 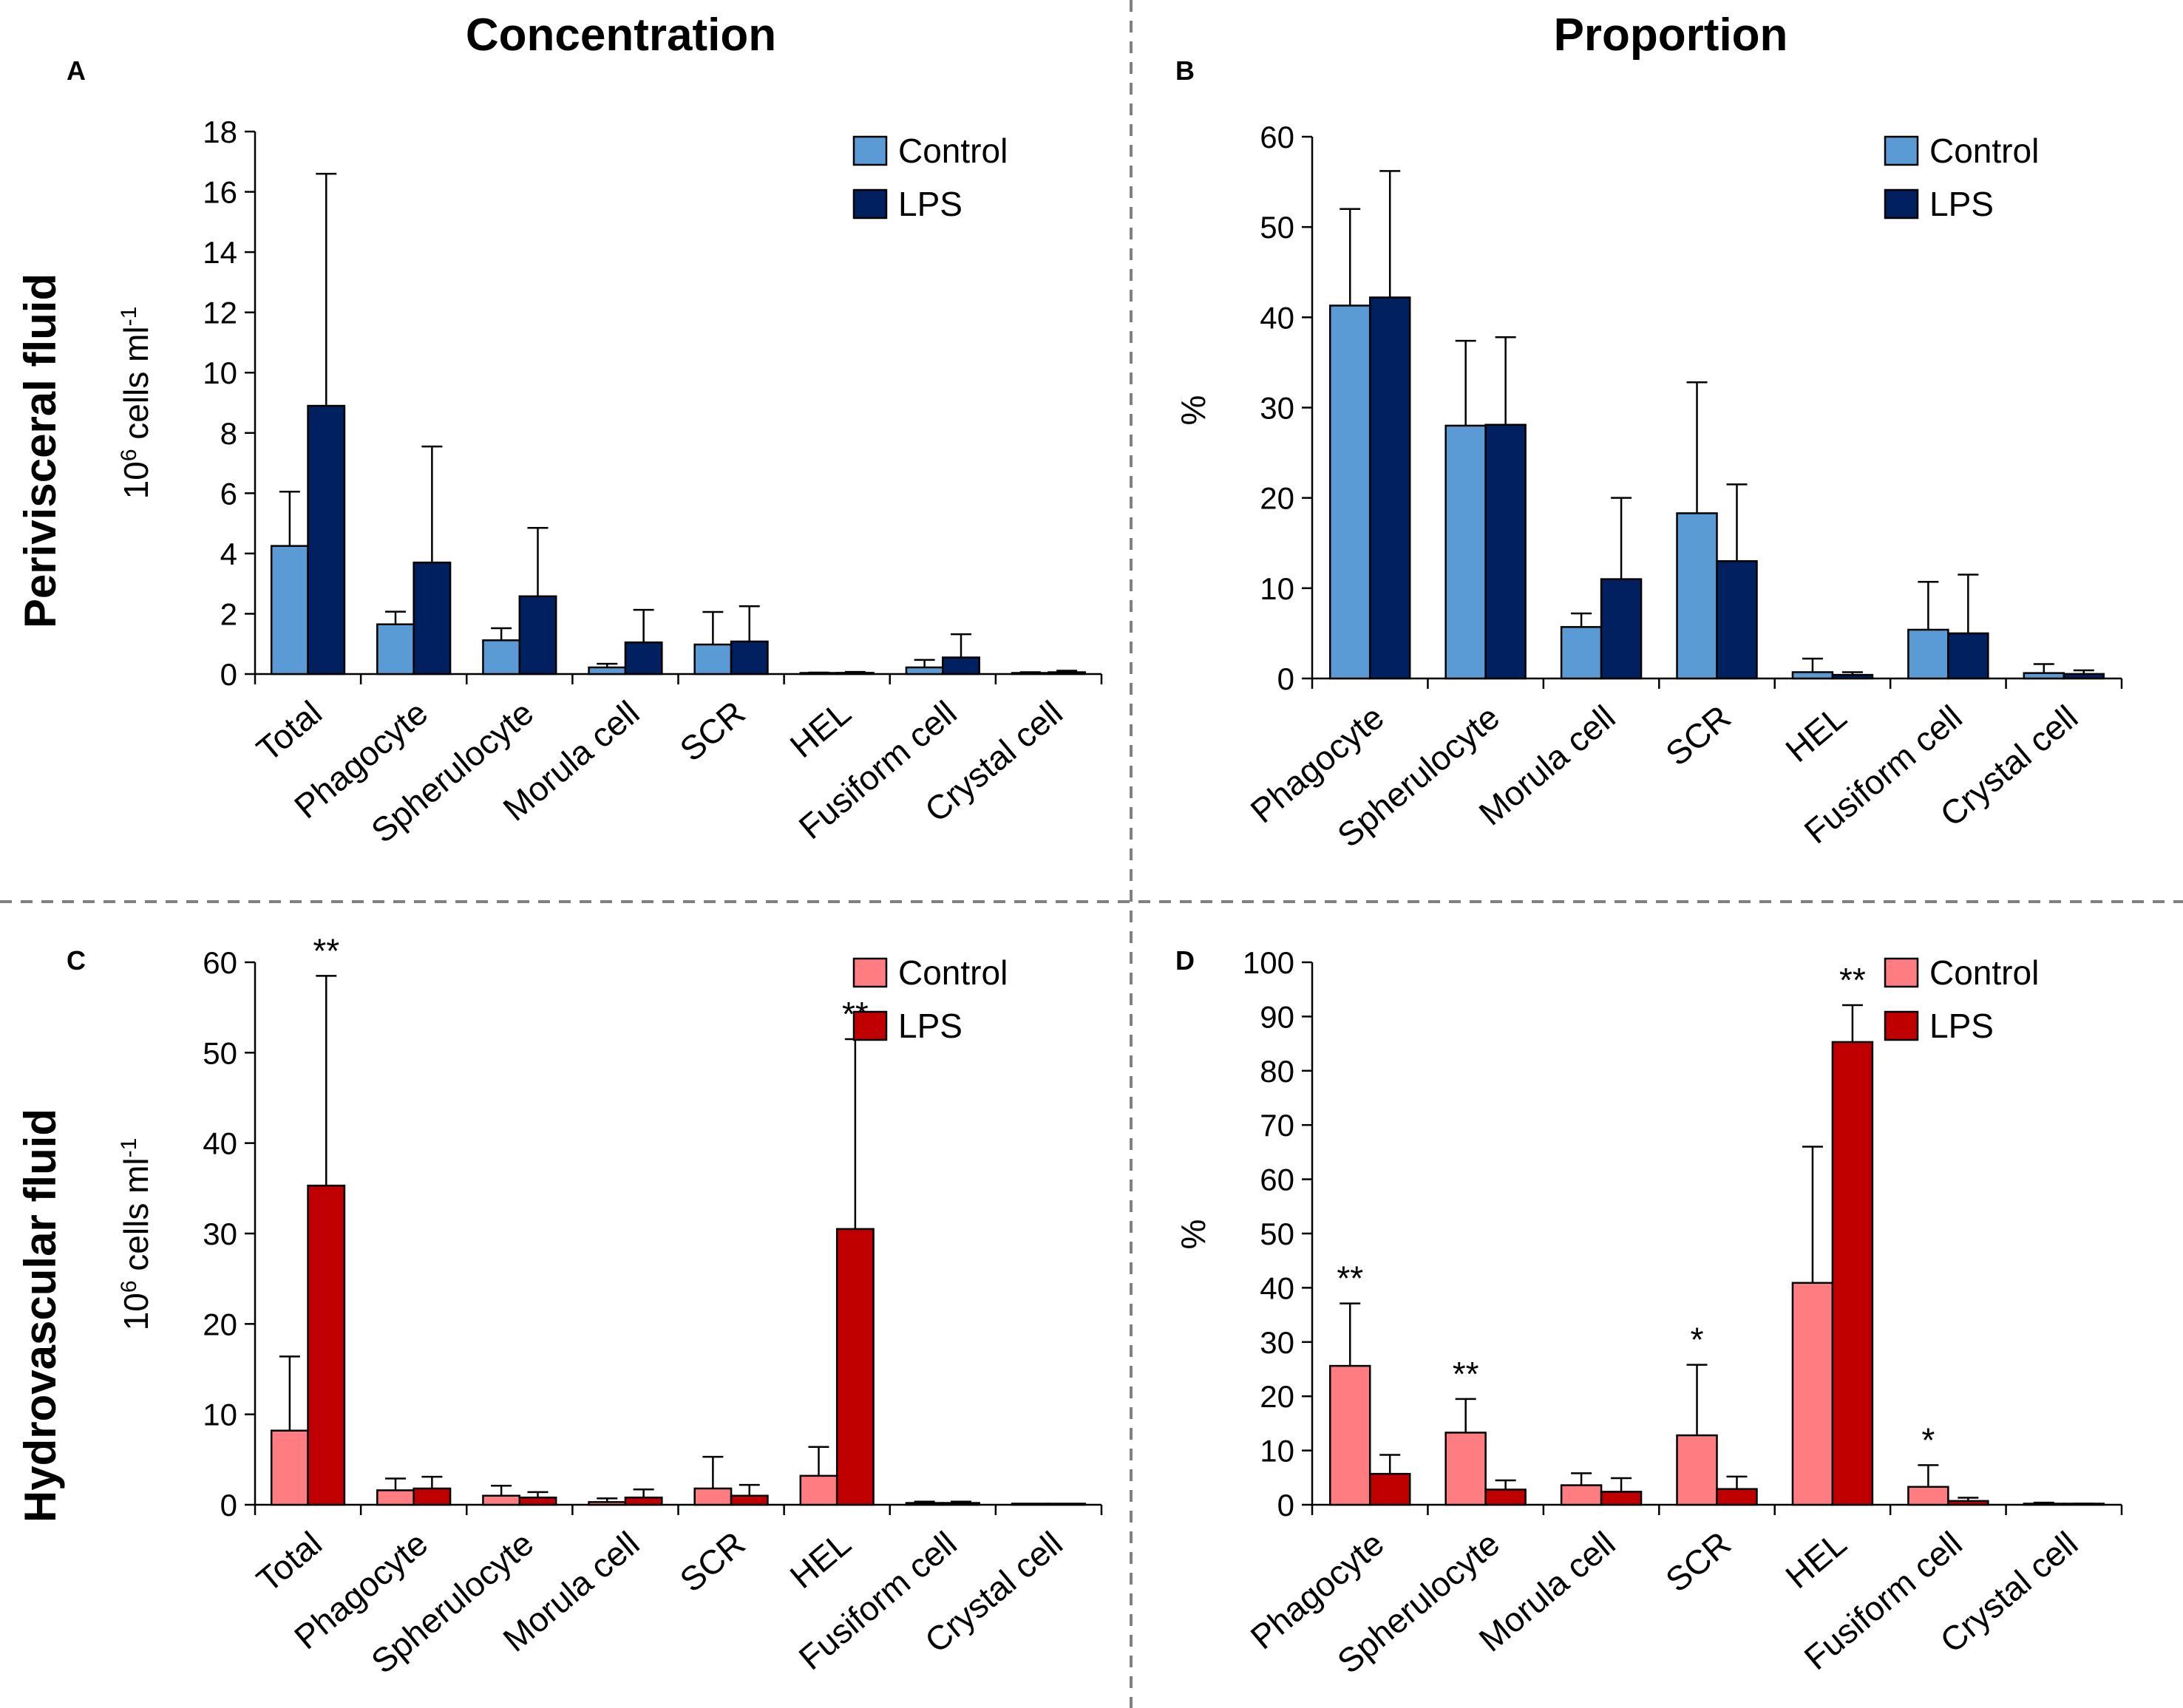 What do you see at coordinates (1901, 972) in the screenshot?
I see `panel-d-legend-swatch-control` at bounding box center [1901, 972].